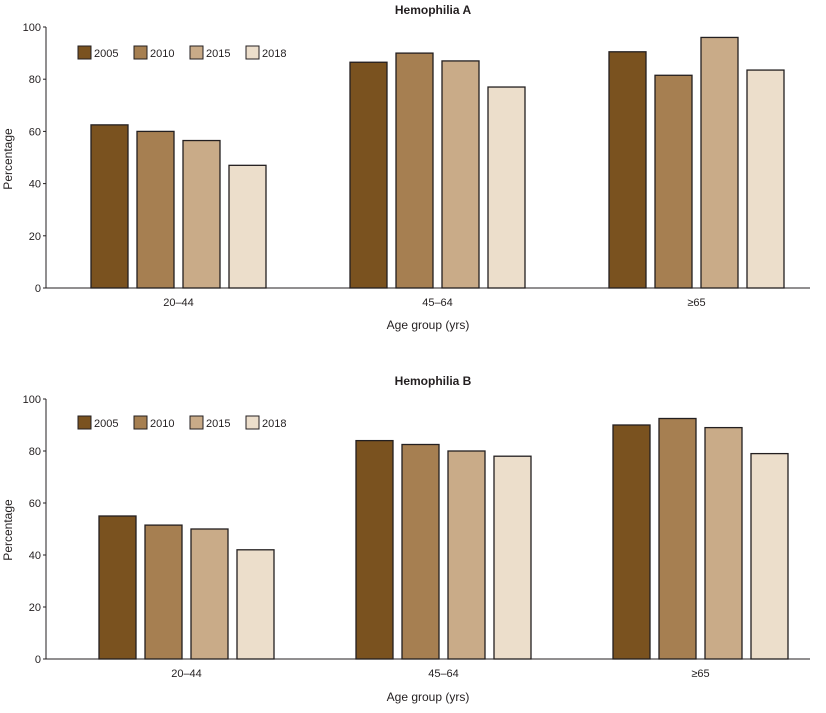 This screenshot has height=713, width=826. Describe the element at coordinates (433, 10) in the screenshot. I see `chart-title: Hemophilia A` at that location.